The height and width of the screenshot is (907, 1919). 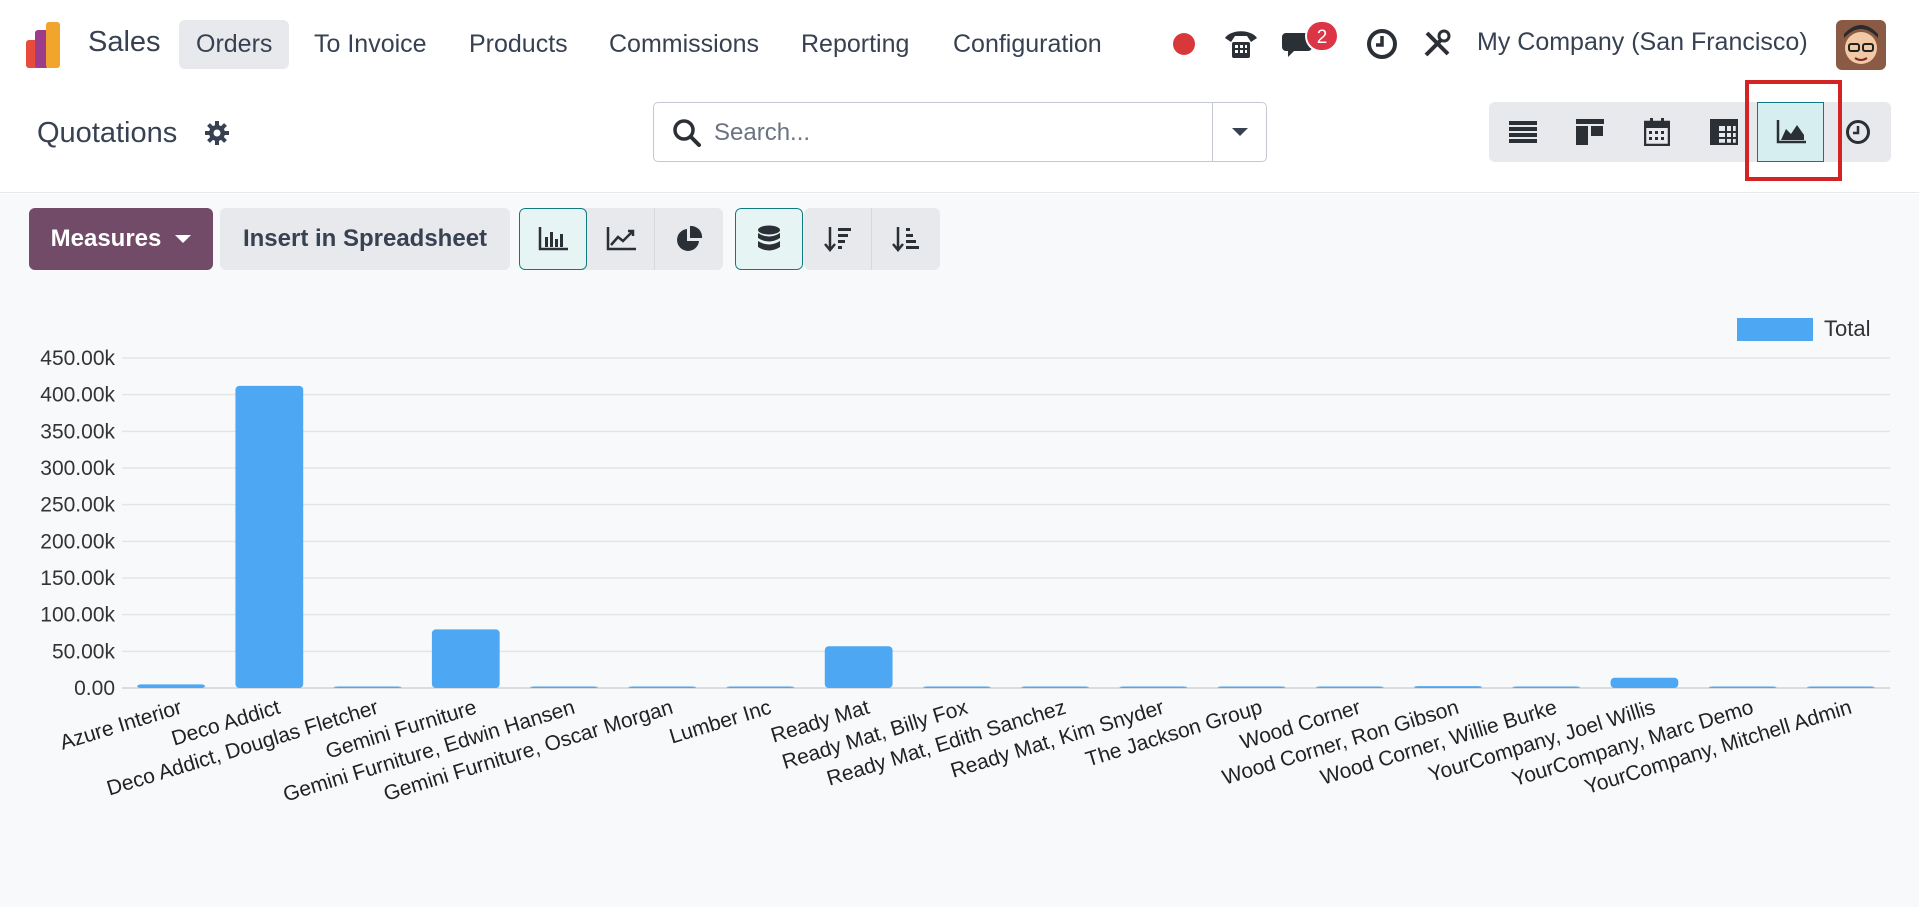 I want to click on bar-chart-icon, so click(x=553, y=239).